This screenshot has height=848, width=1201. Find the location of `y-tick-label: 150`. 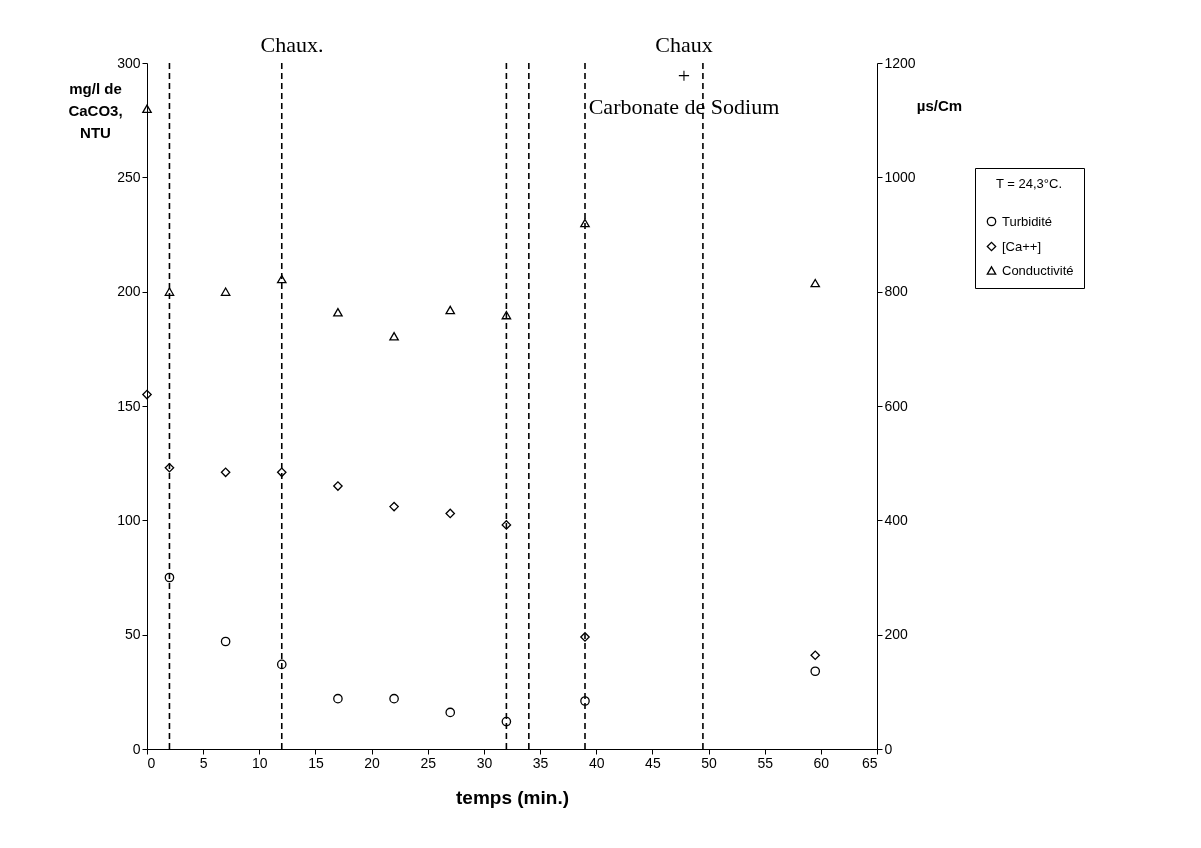

y-tick-label: 150 is located at coordinates (129, 405).